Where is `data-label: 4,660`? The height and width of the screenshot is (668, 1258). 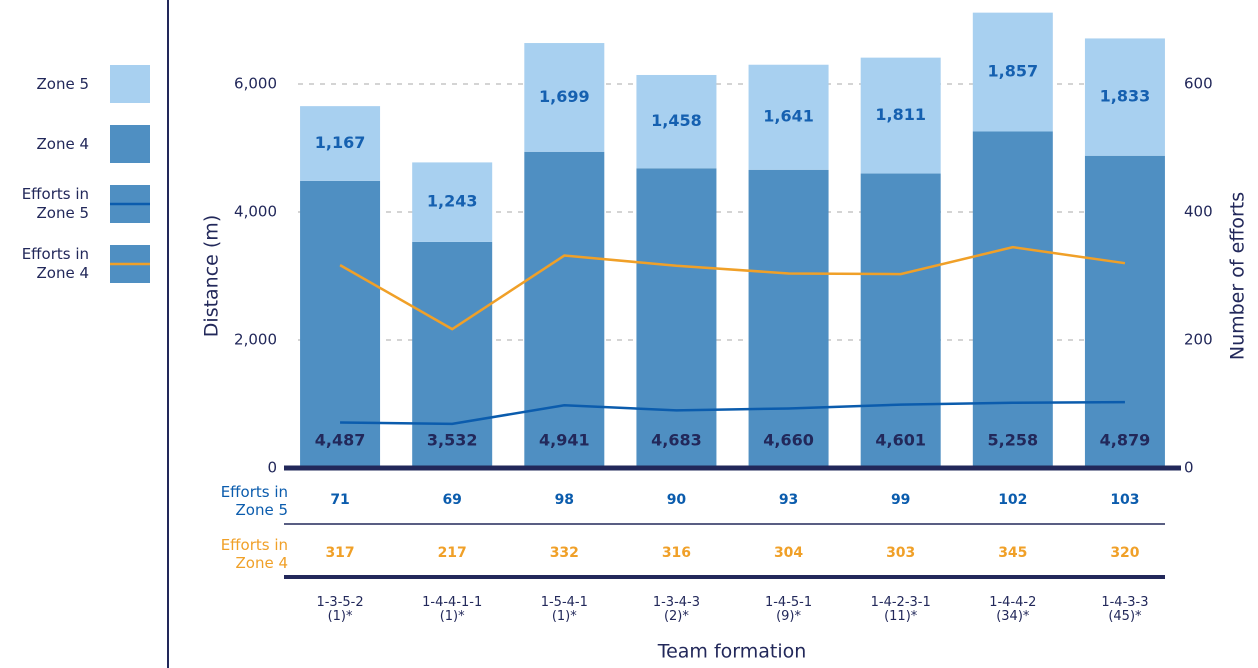 data-label: 4,660 is located at coordinates (788, 440).